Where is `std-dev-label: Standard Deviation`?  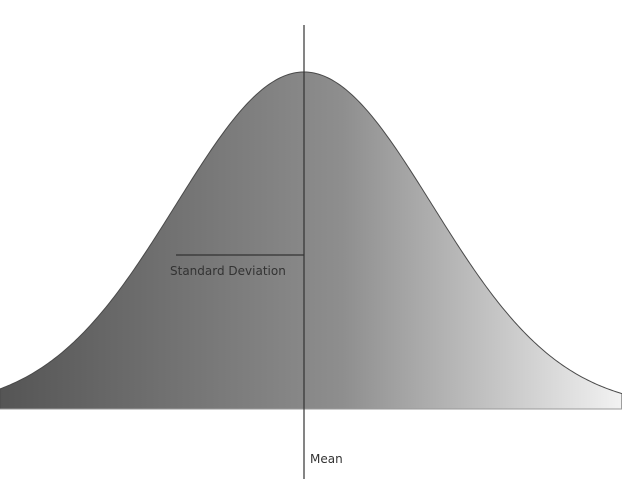
std-dev-label: Standard Deviation is located at coordinates (228, 271).